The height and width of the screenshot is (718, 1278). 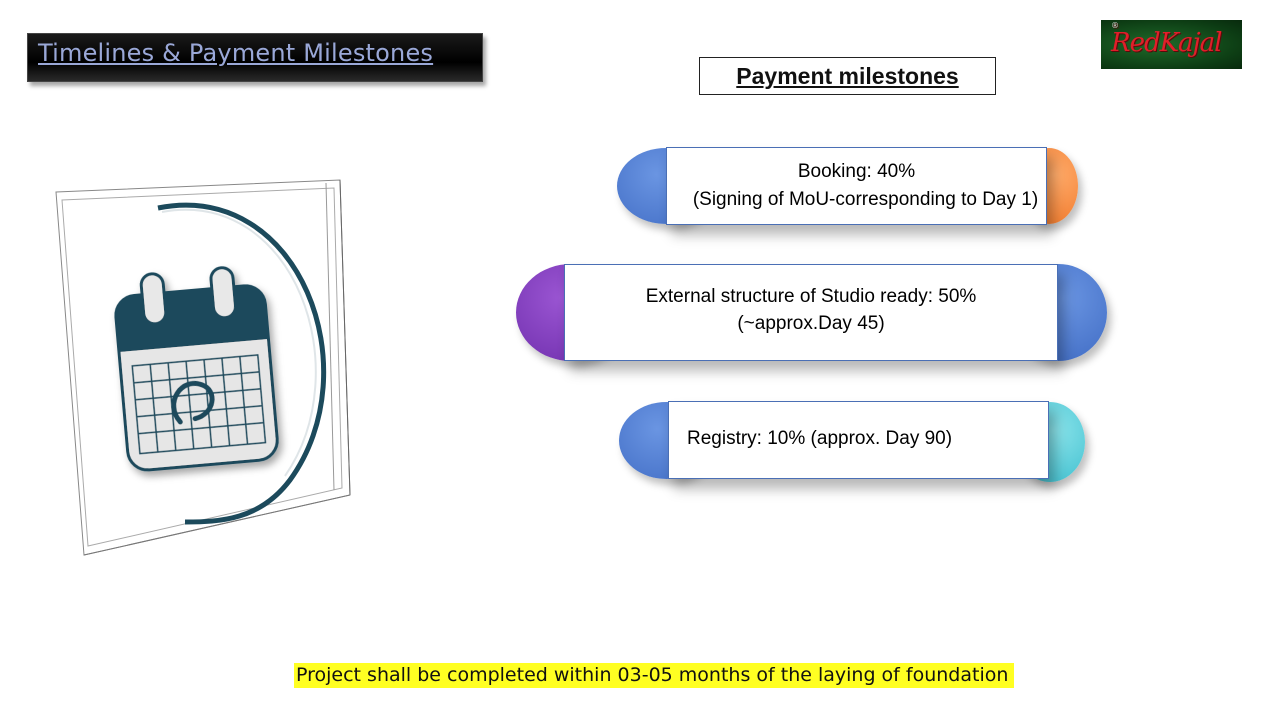 What do you see at coordinates (856, 171) in the screenshot?
I see `milestone-1-line1: Booking: 40%` at bounding box center [856, 171].